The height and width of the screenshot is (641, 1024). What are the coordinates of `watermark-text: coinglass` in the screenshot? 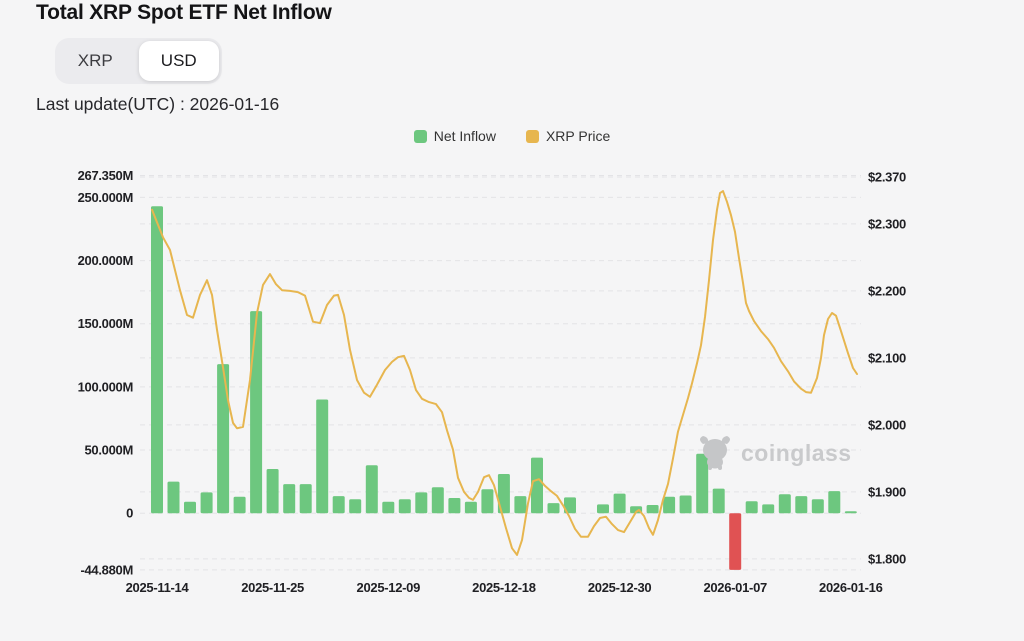 It's located at (796, 452).